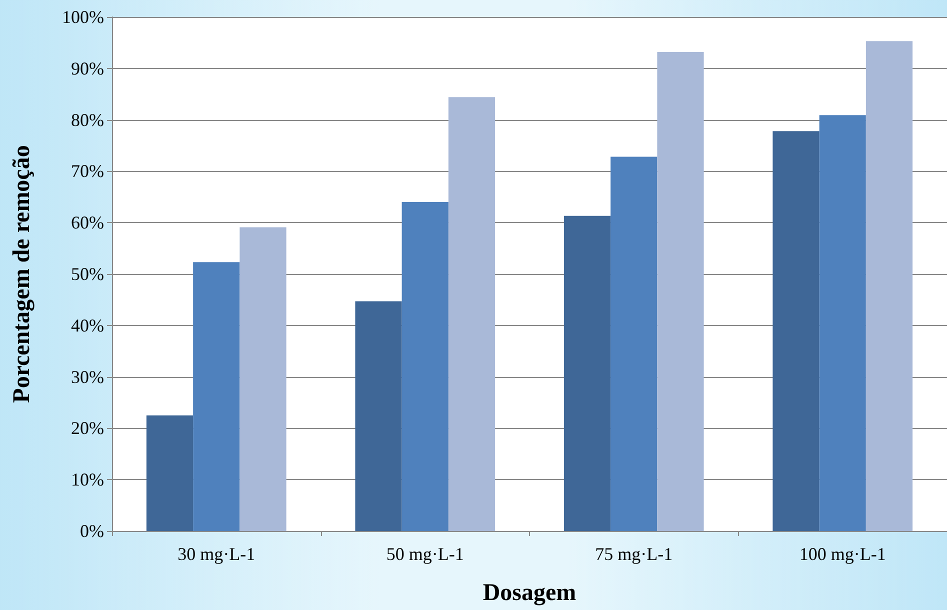 The image size is (947, 610). I want to click on y-tick-label: 40%, so click(87, 325).